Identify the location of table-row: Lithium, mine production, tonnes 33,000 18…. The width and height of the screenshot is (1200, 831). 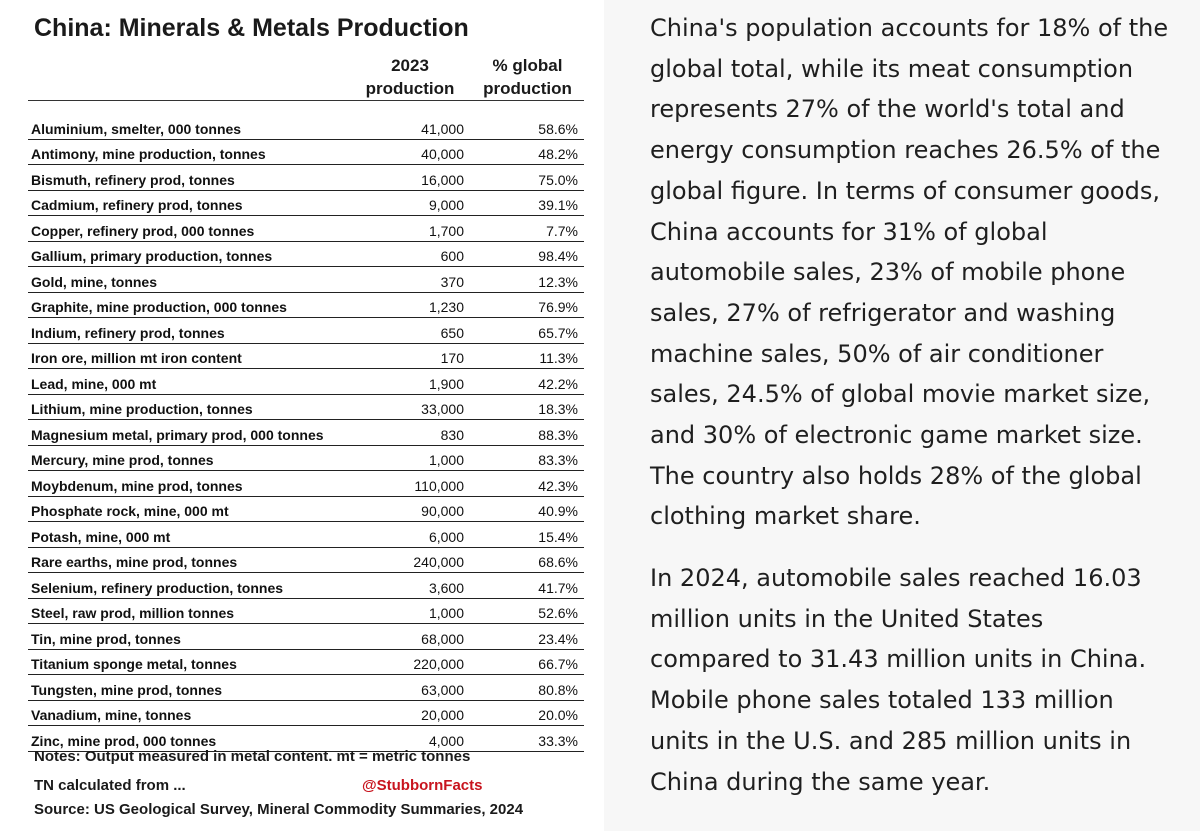
(306, 407).